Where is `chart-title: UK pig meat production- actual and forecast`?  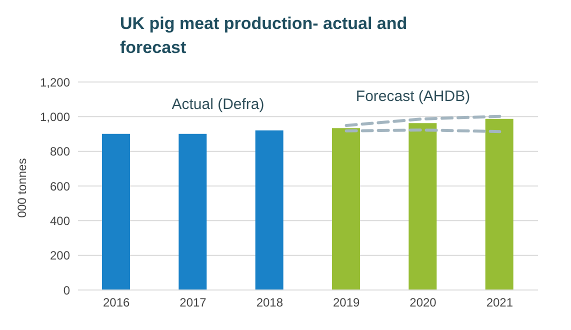 chart-title: UK pig meat production- actual and forecast is located at coordinates (264, 36).